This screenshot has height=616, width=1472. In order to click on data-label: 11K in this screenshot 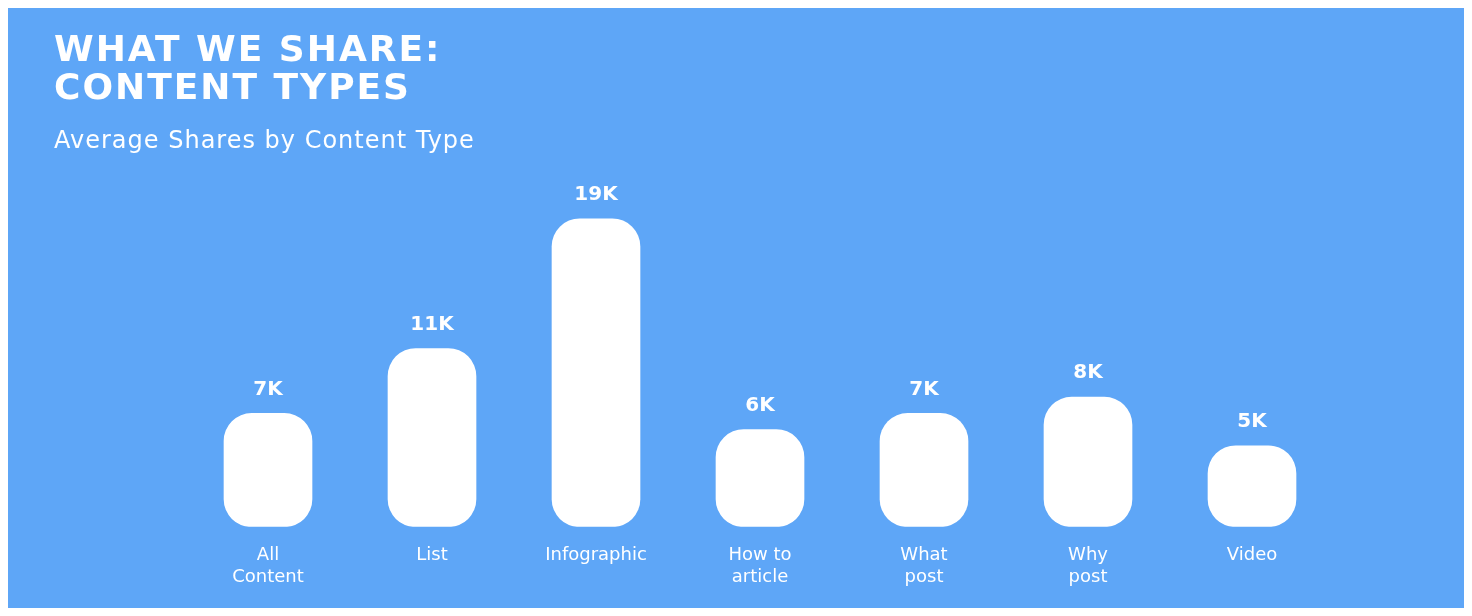, I will do `click(433, 322)`.